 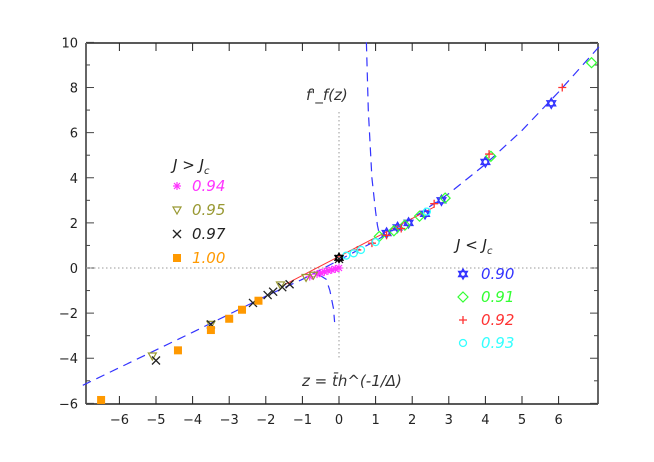 What do you see at coordinates (209, 234) in the screenshot?
I see `legend-entry-label: 0.97` at bounding box center [209, 234].